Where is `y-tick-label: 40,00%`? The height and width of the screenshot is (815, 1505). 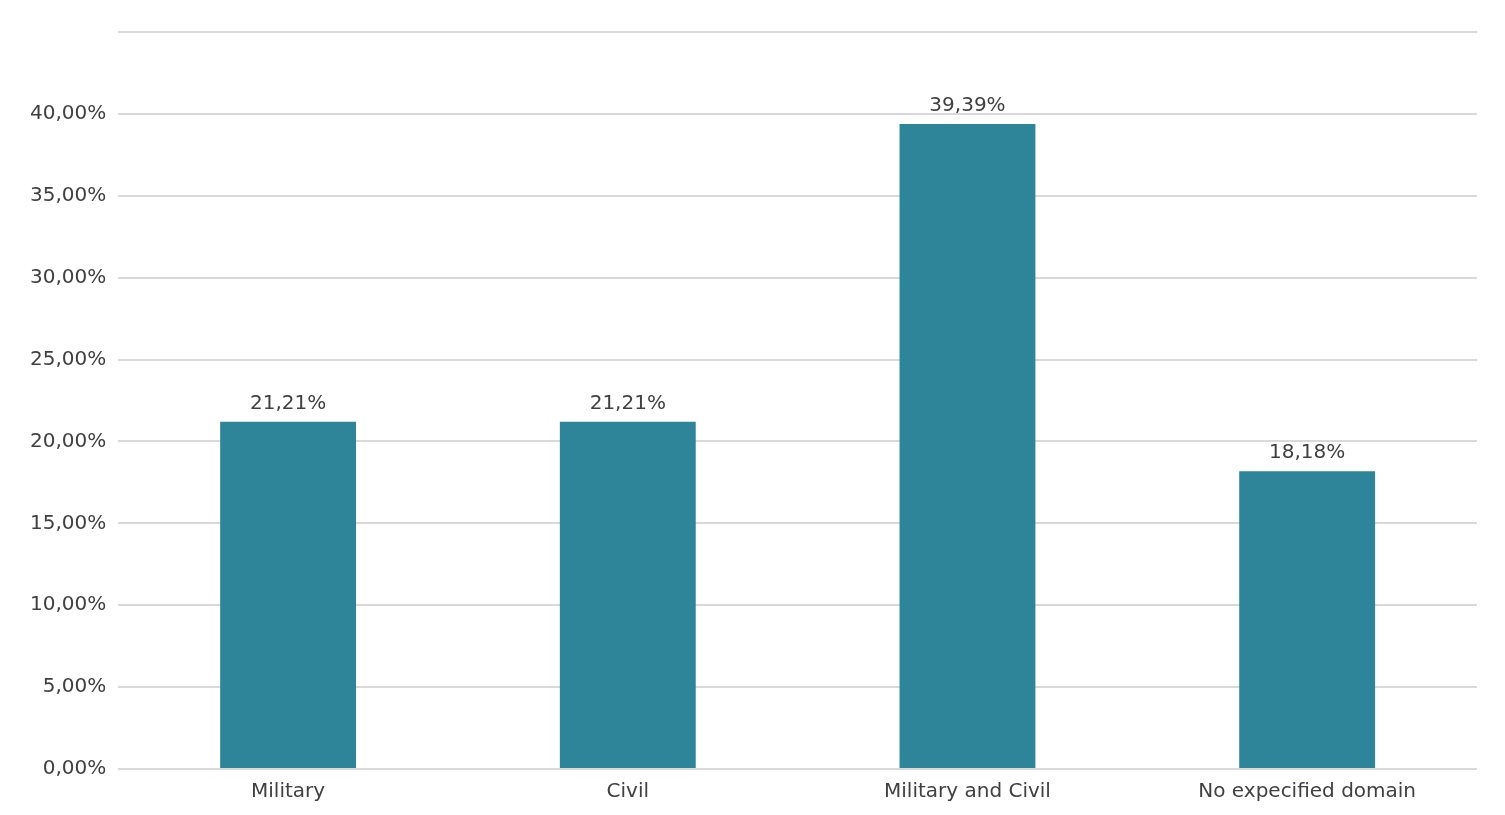
y-tick-label: 40,00% is located at coordinates (68, 112).